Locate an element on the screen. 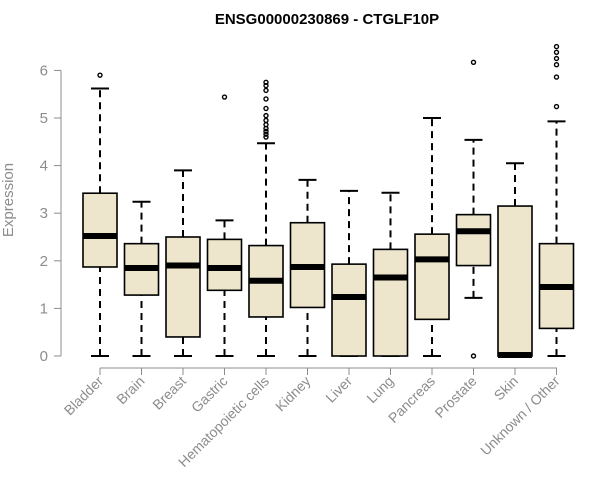 This screenshot has width=600, height=500. x-tick-label: Lung is located at coordinates (379, 389).